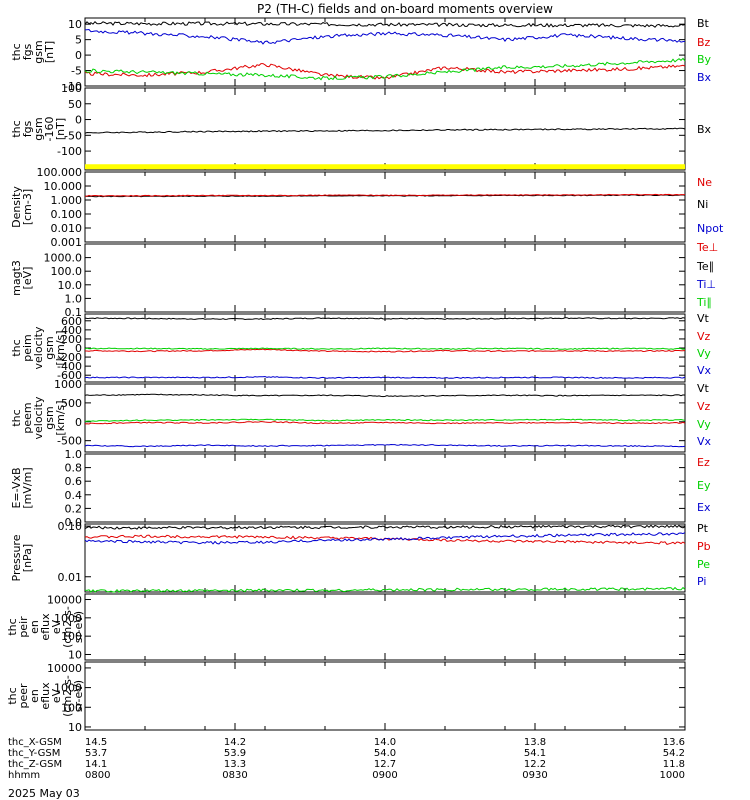 Image resolution: width=750 pixels, height=800 pixels. Describe the element at coordinates (67, 228) in the screenshot. I see `y-tick-label: 0.010` at that location.